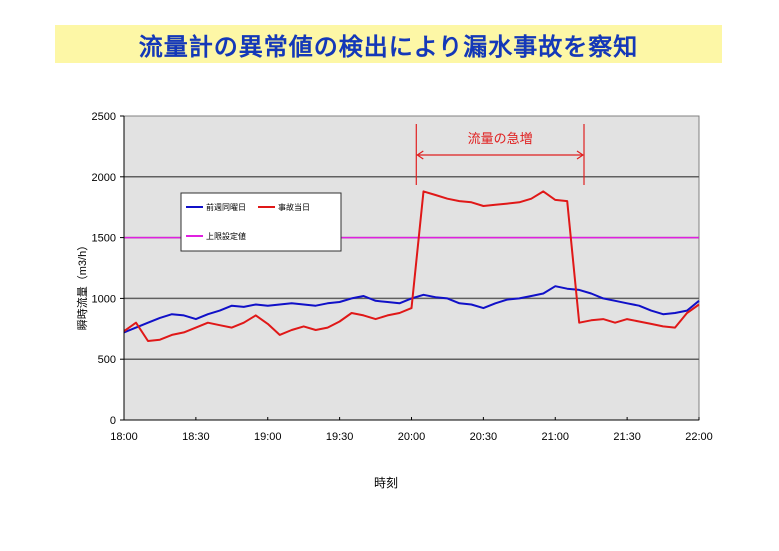 Image resolution: width=779 pixels, height=551 pixels. I want to click on x-tick-label: 21:00, so click(555, 437).